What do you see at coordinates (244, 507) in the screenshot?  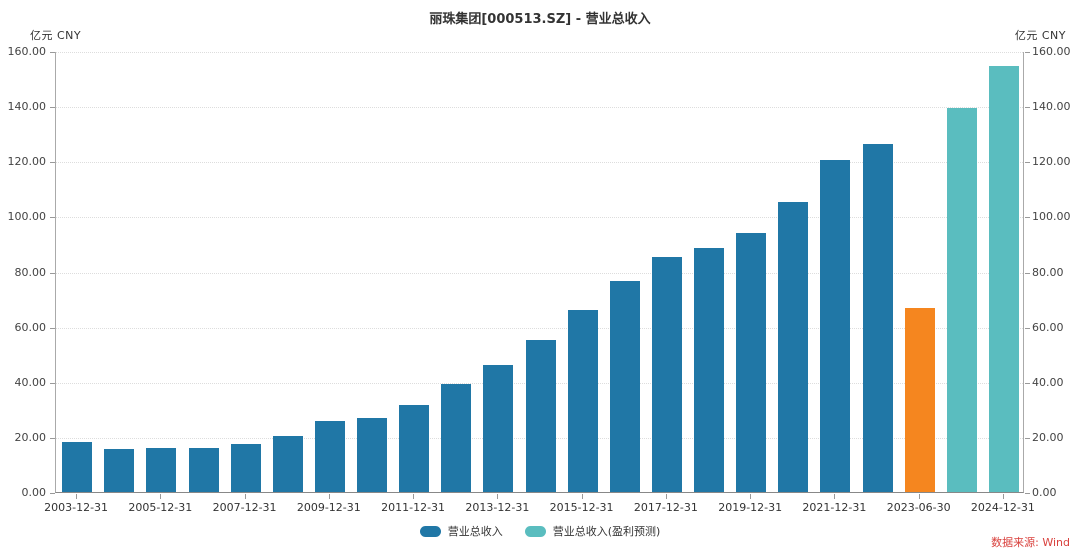 I see `x-axis-tick-label: 2007-12-31` at bounding box center [244, 507].